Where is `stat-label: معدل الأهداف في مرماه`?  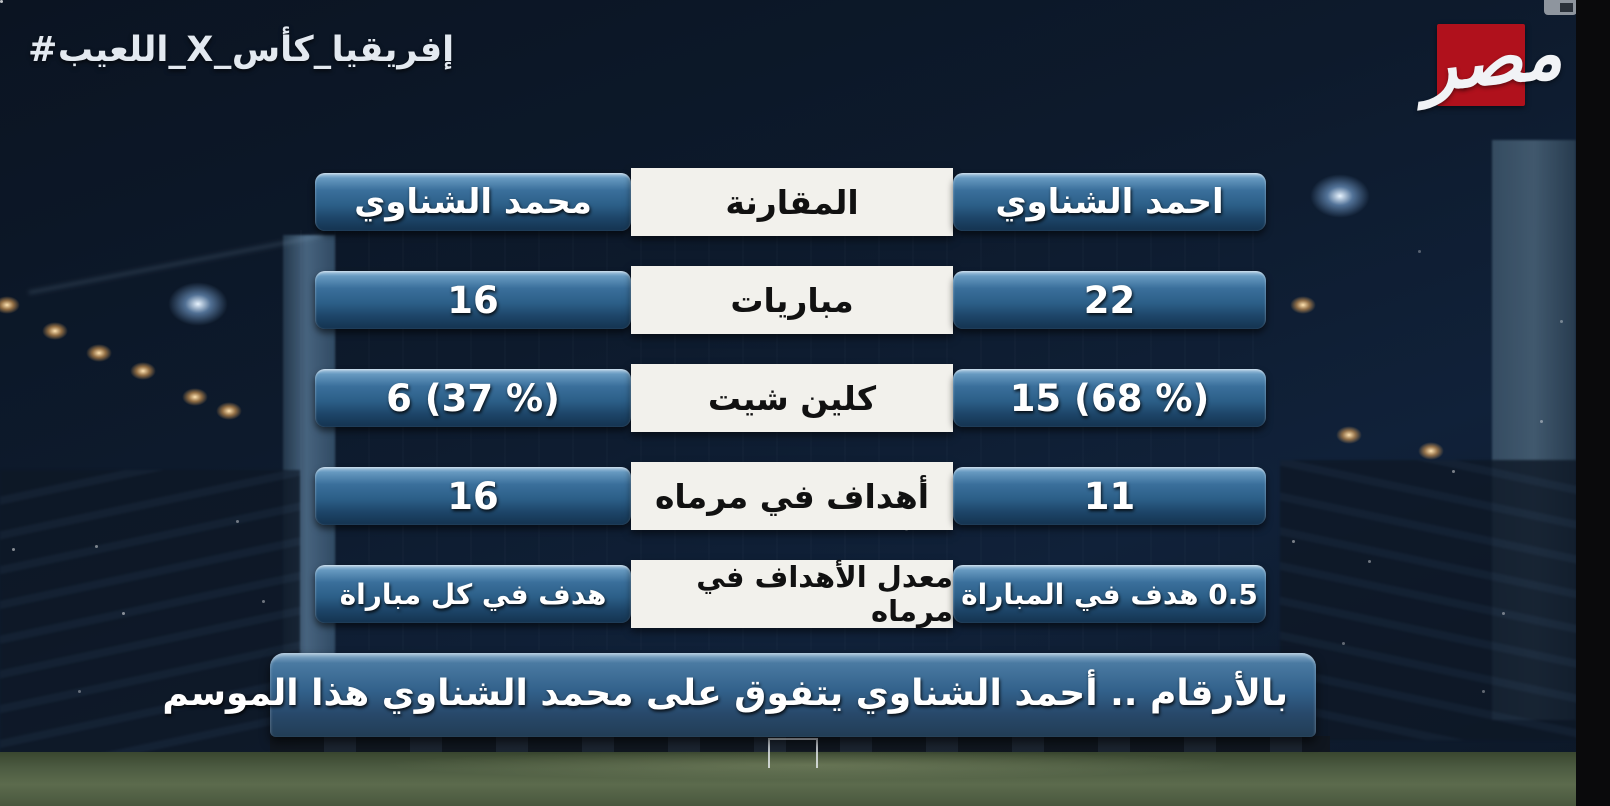
stat-label: معدل الأهداف في مرماه is located at coordinates (792, 594).